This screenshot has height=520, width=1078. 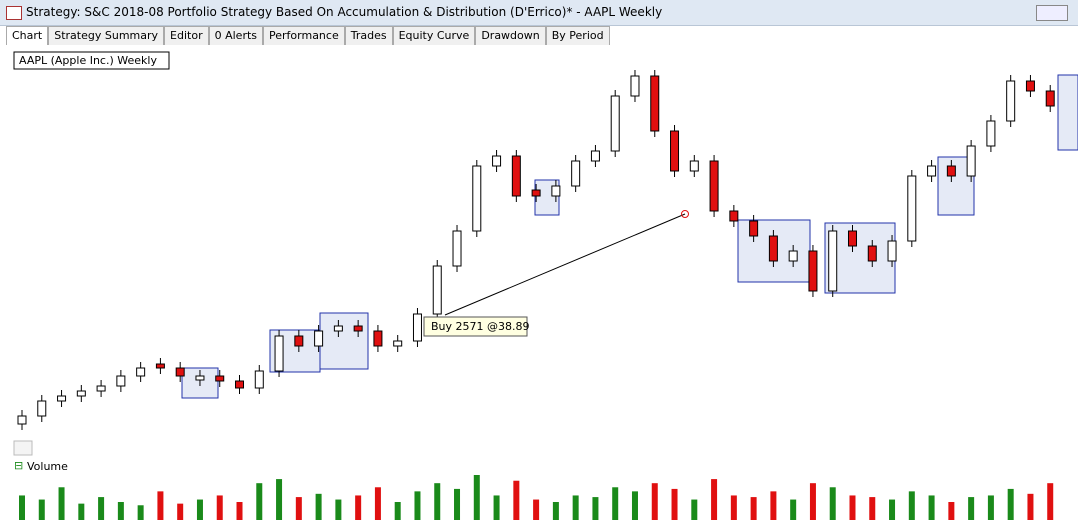 I want to click on tooltip, so click(x=475, y=326).